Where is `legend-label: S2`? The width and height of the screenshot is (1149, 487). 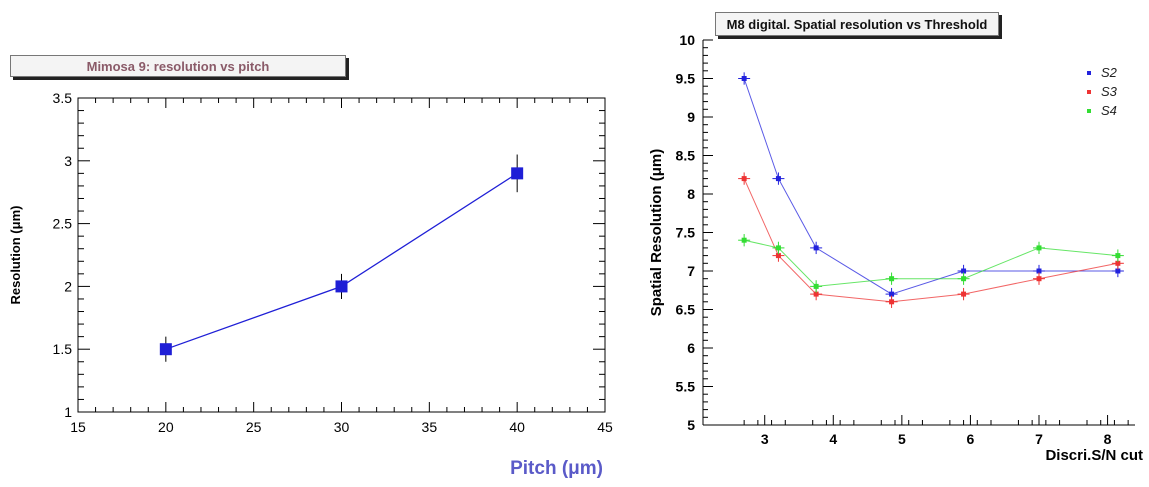
legend-label: S2 is located at coordinates (1109, 72).